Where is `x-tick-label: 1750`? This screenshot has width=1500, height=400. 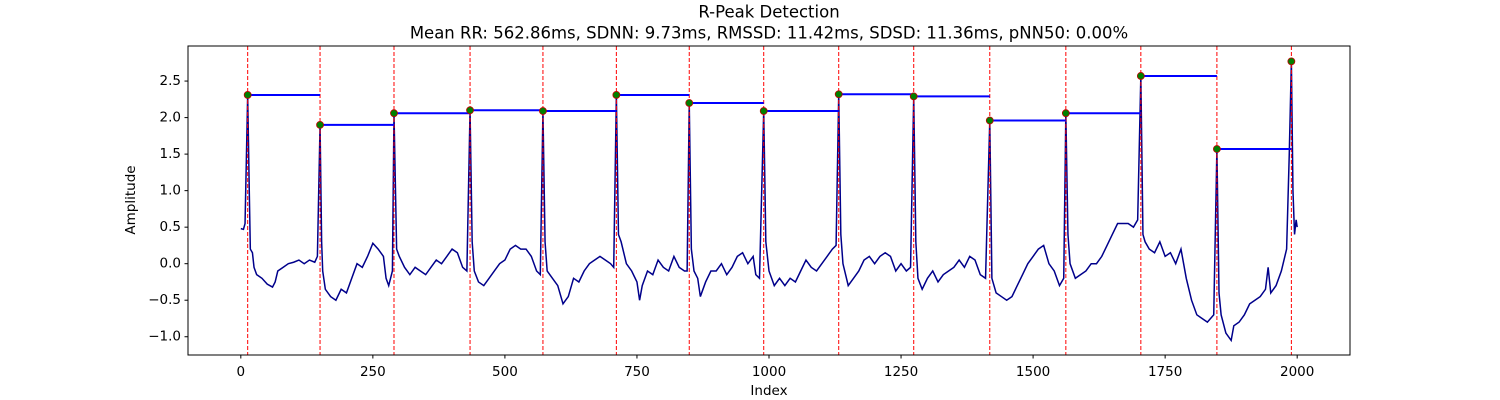
x-tick-label: 1750 is located at coordinates (1165, 372).